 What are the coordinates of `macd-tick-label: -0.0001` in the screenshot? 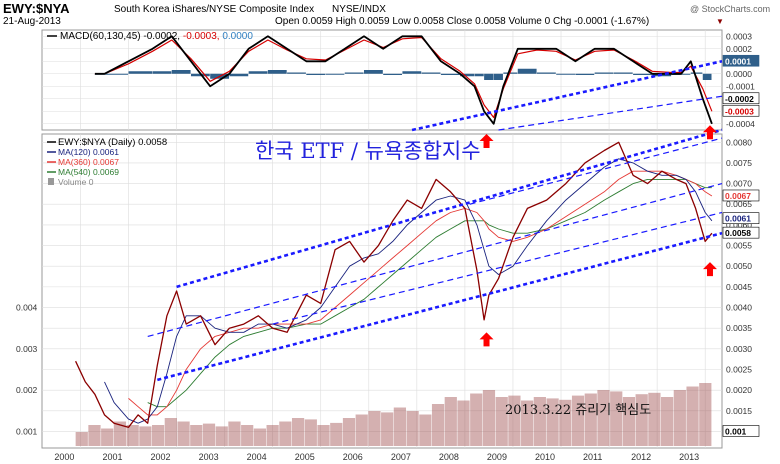 It's located at (740, 86).